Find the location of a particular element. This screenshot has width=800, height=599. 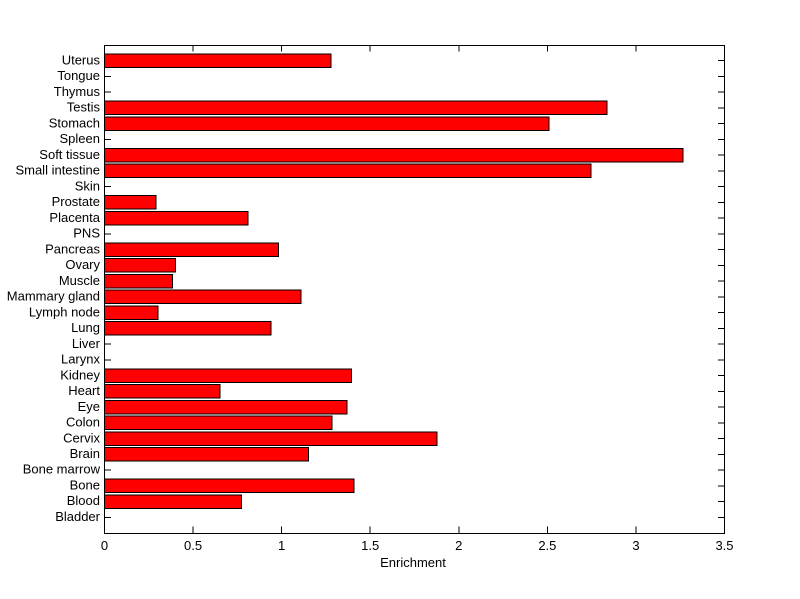

svg-text: Prostate is located at coordinates (76, 201).